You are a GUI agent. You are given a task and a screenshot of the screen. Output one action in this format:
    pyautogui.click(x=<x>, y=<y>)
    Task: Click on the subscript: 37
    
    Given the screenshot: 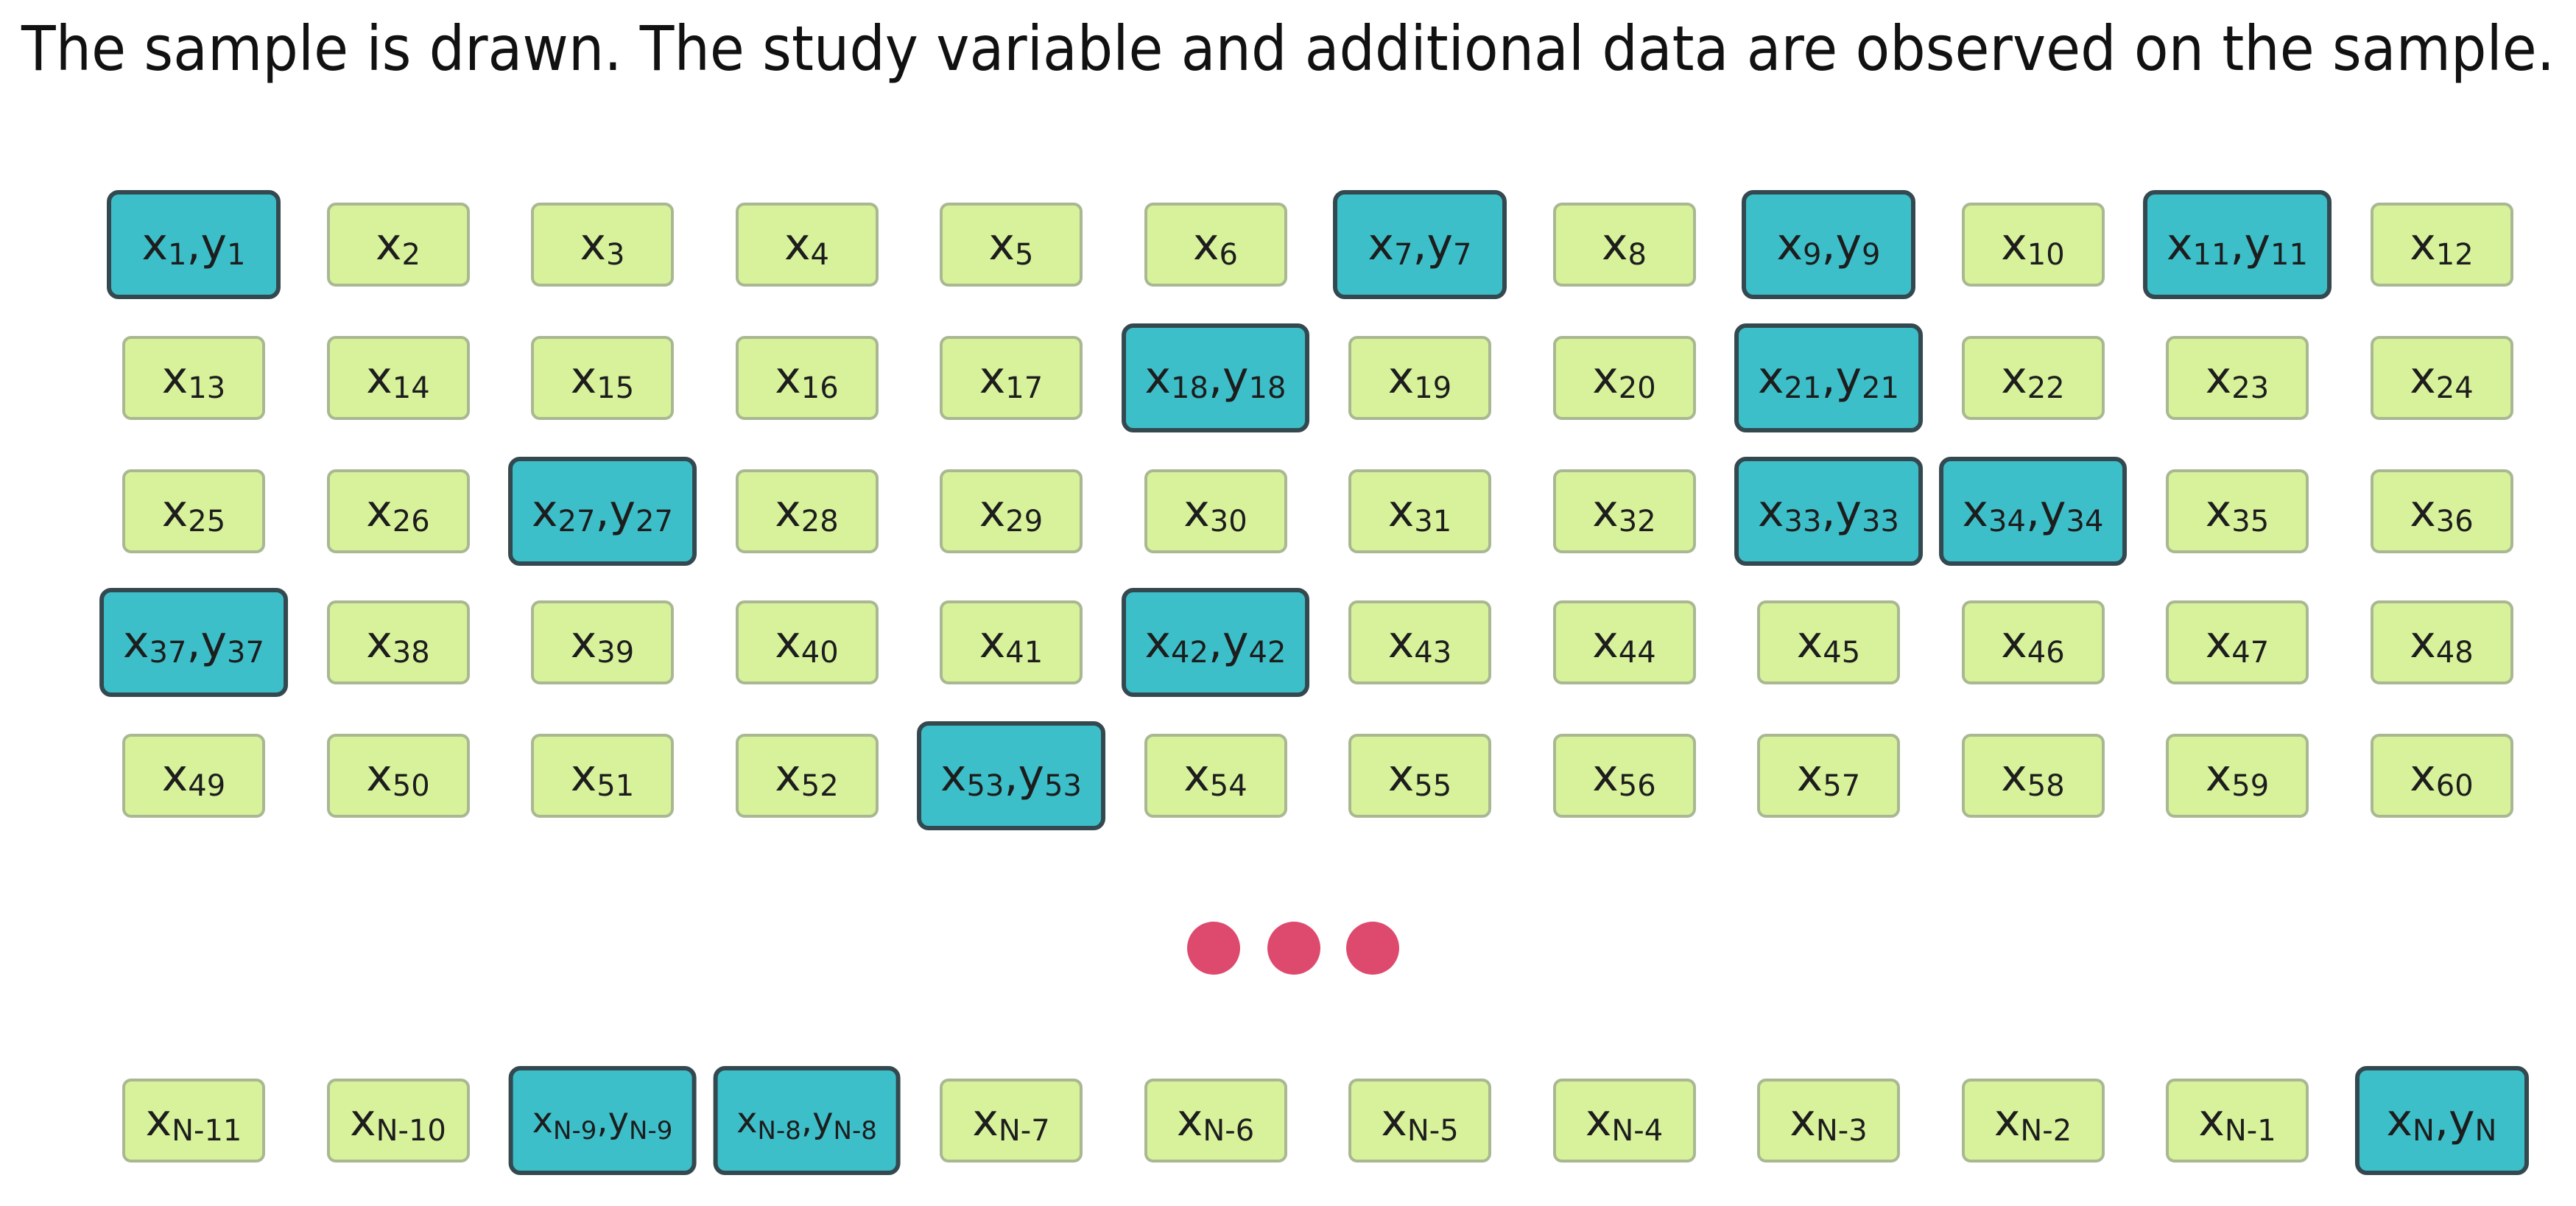 What is the action you would take?
    pyautogui.click(x=245, y=653)
    